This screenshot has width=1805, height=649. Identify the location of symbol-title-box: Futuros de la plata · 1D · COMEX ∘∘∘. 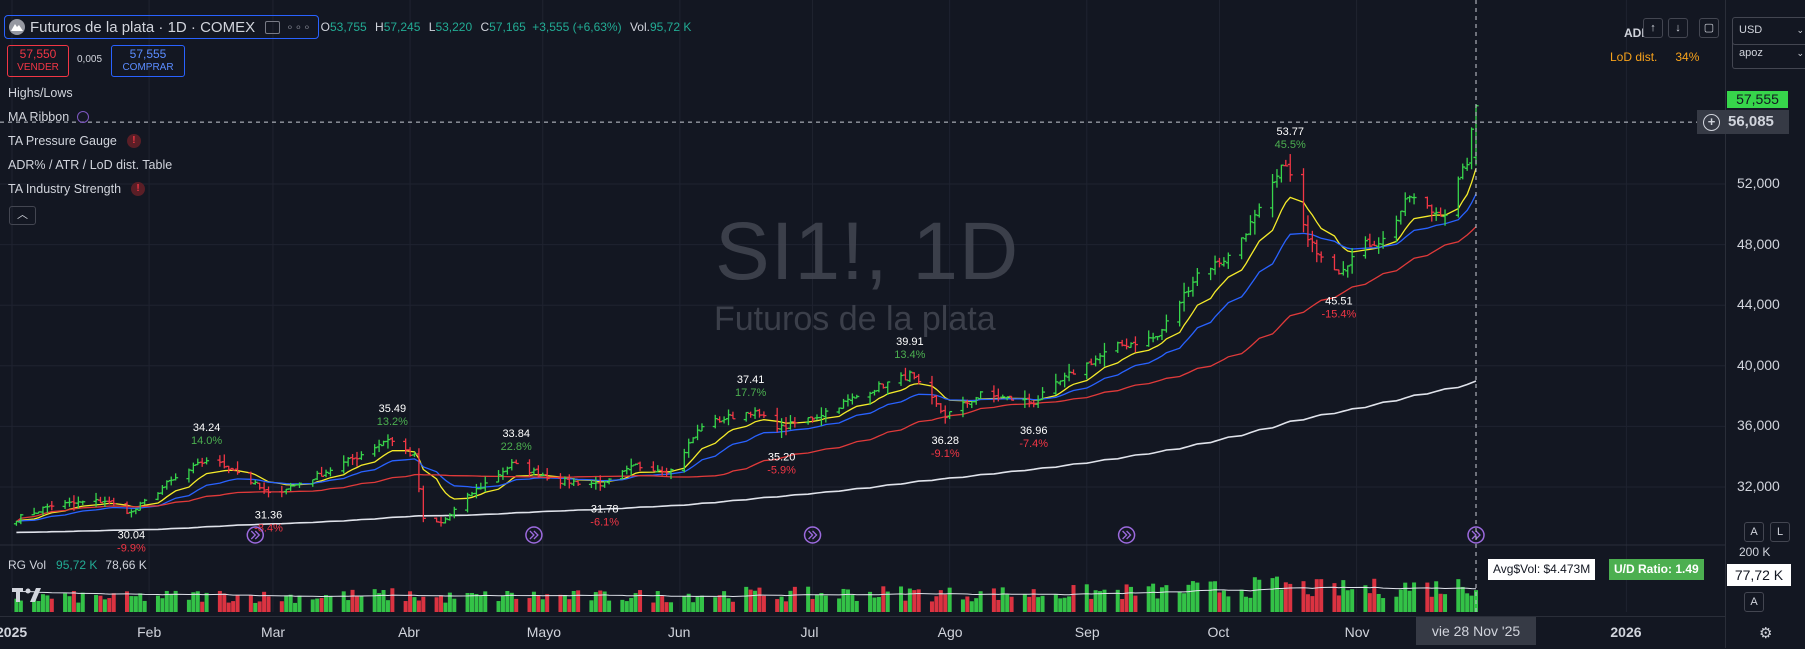
(161, 27).